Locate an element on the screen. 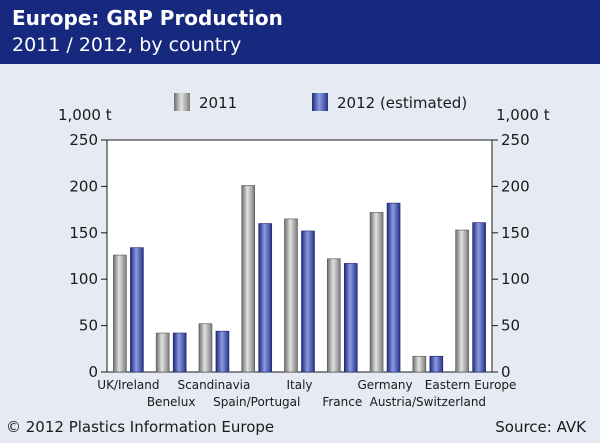 The image size is (600, 443). chart-title: Europe: GRP Production is located at coordinates (147, 18).